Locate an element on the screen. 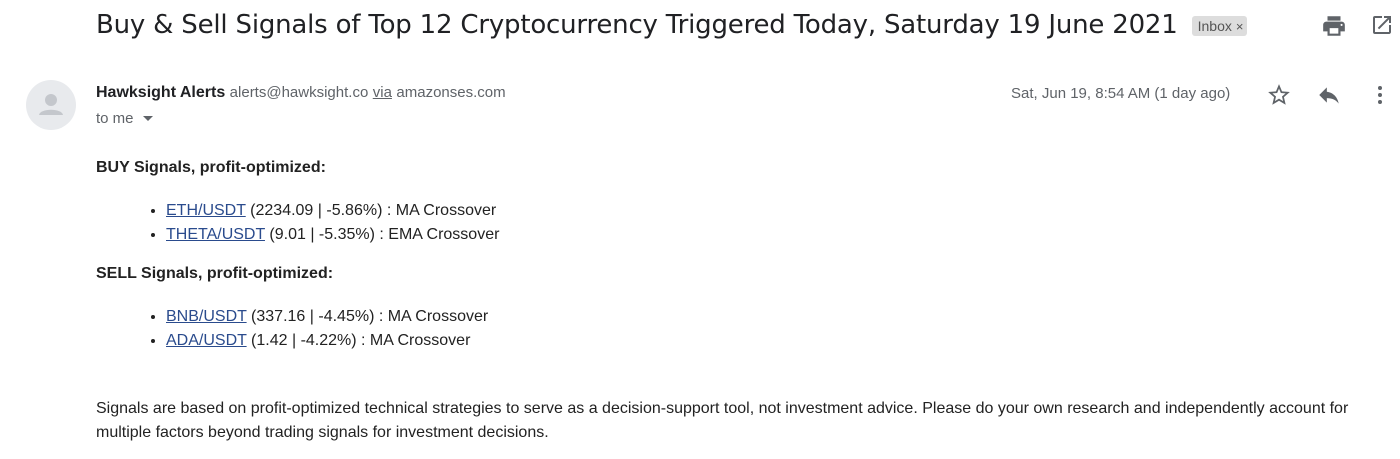 This screenshot has height=459, width=1400. more-vertical-icon is located at coordinates (1381, 95).